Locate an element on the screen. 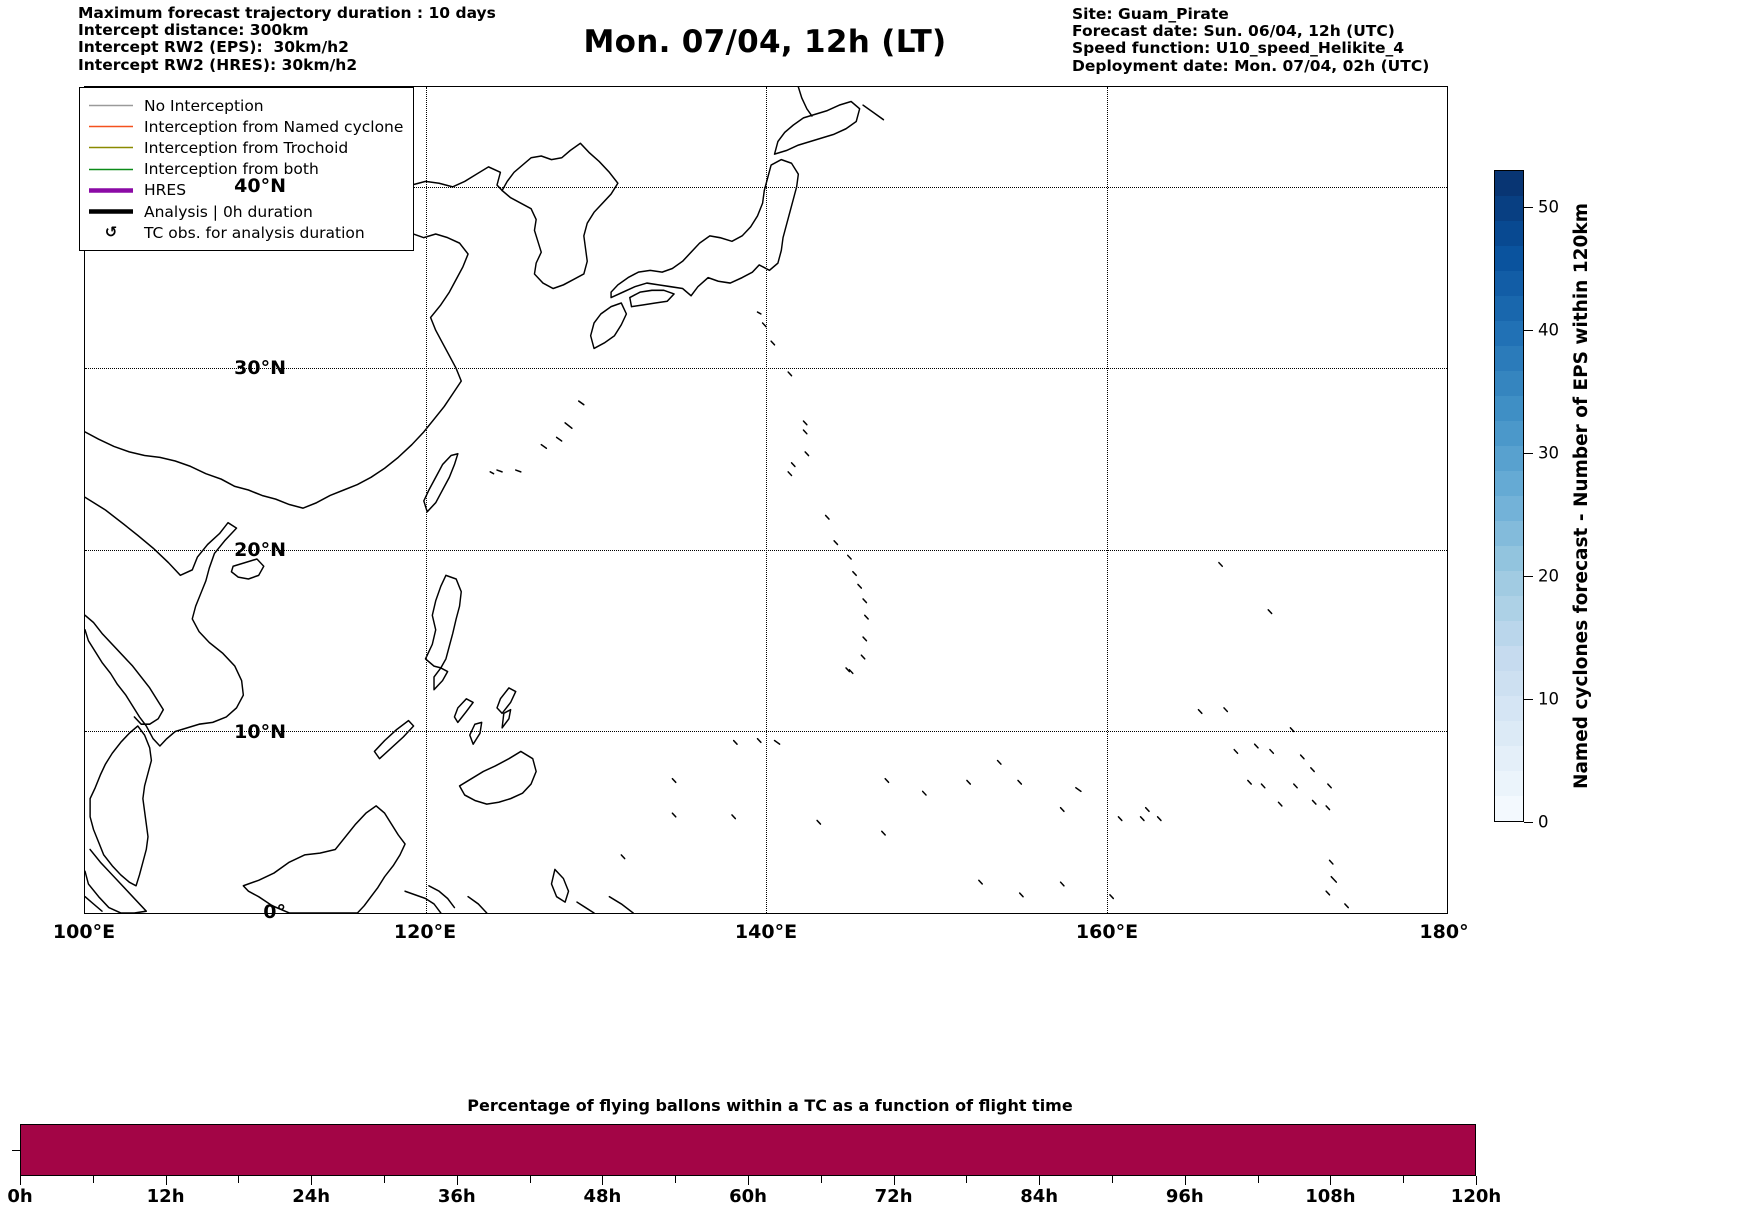 Image resolution: width=1748 pixels, height=1213 pixels. percentage-bar-fill is located at coordinates (748, 1150).